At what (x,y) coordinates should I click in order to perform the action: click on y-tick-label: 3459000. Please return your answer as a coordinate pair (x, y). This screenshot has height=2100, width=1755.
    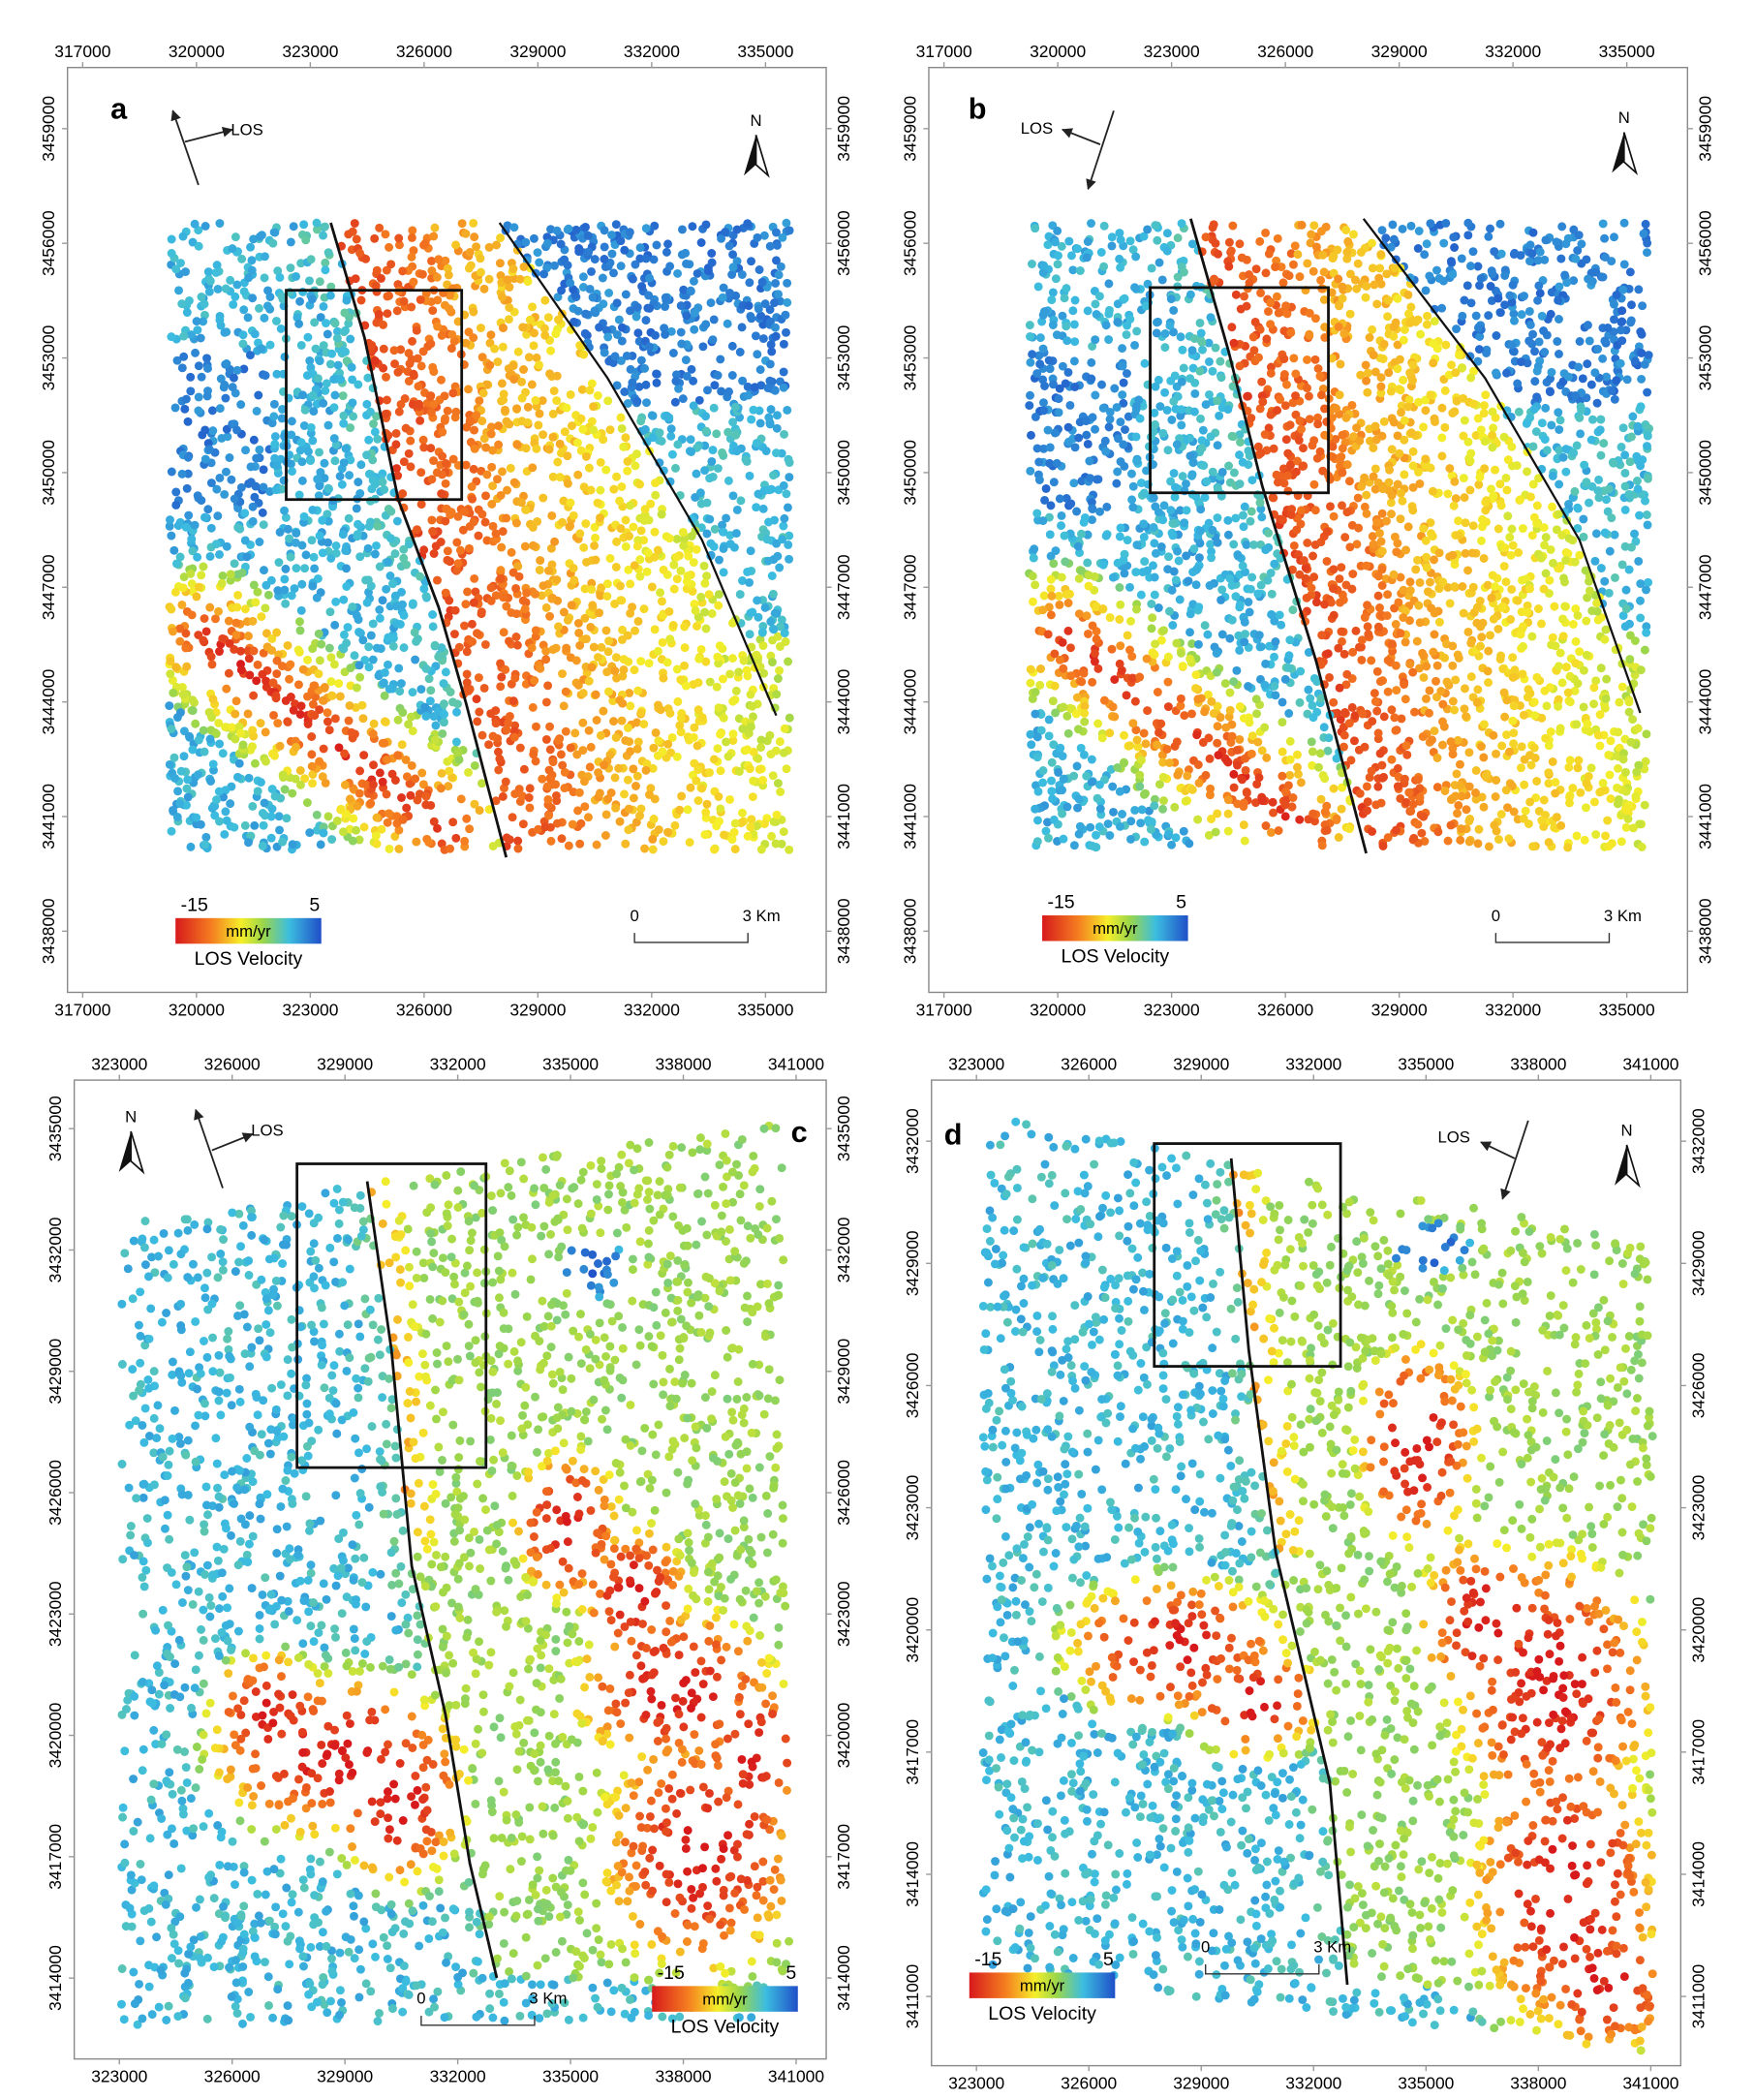
    Looking at the image, I should click on (910, 129).